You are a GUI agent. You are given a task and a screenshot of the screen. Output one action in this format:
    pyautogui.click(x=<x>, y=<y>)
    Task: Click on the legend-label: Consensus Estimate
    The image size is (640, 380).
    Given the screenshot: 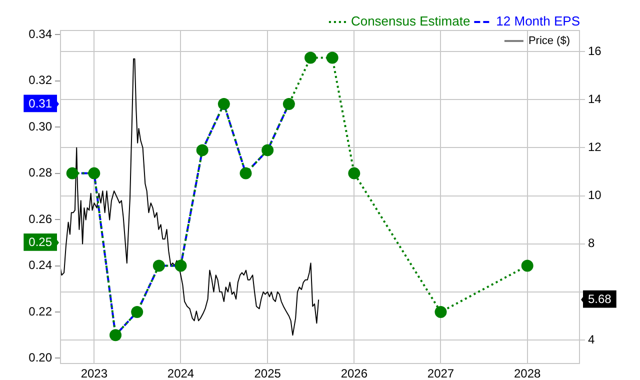 What is the action you would take?
    pyautogui.click(x=410, y=21)
    